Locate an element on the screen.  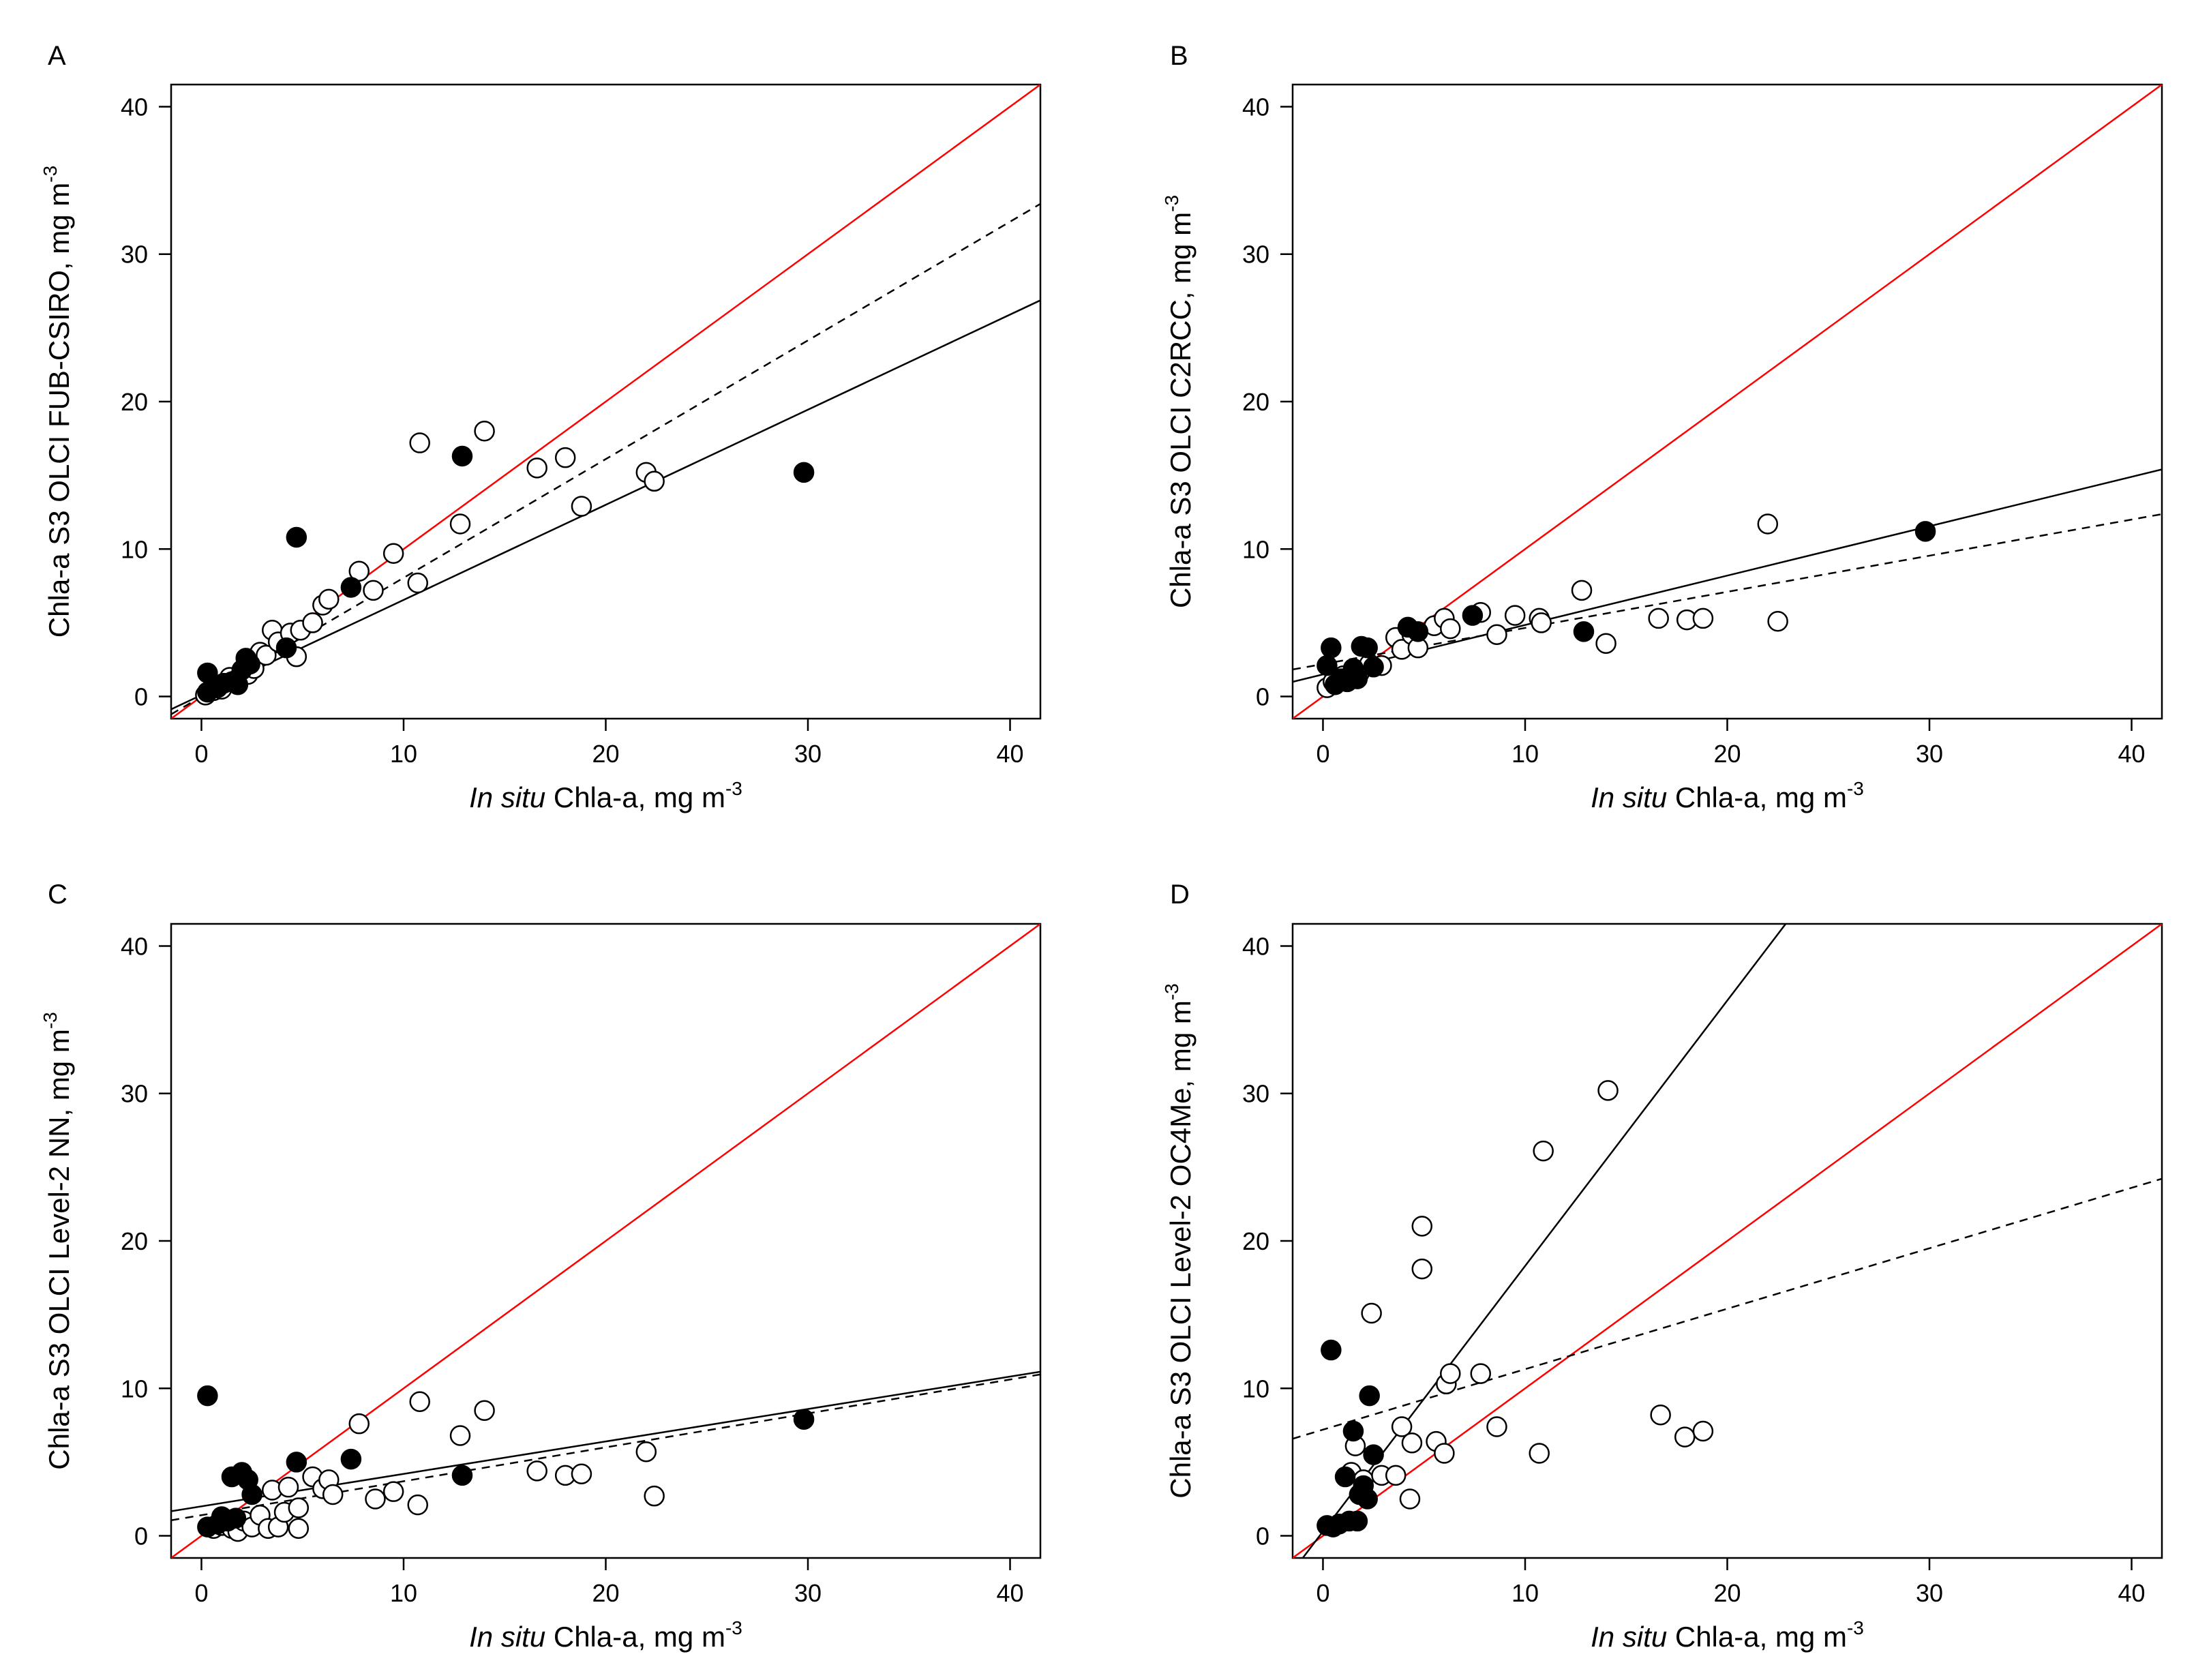
identity-line is located at coordinates (1727, 1241).